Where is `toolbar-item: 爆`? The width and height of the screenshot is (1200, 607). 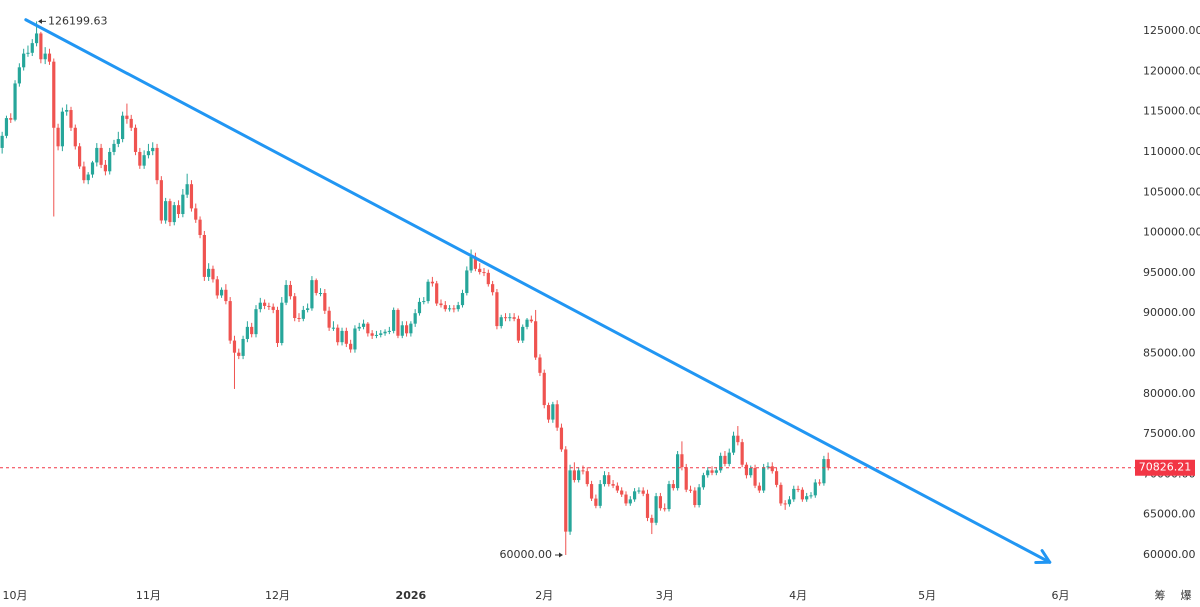 toolbar-item: 爆 is located at coordinates (1186, 595).